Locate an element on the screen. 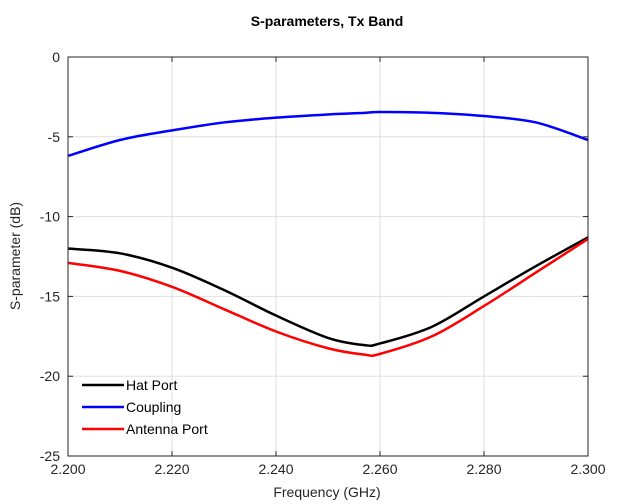 The width and height of the screenshot is (624, 504). y-axis-label: S-parameter (dB) is located at coordinates (15, 256).